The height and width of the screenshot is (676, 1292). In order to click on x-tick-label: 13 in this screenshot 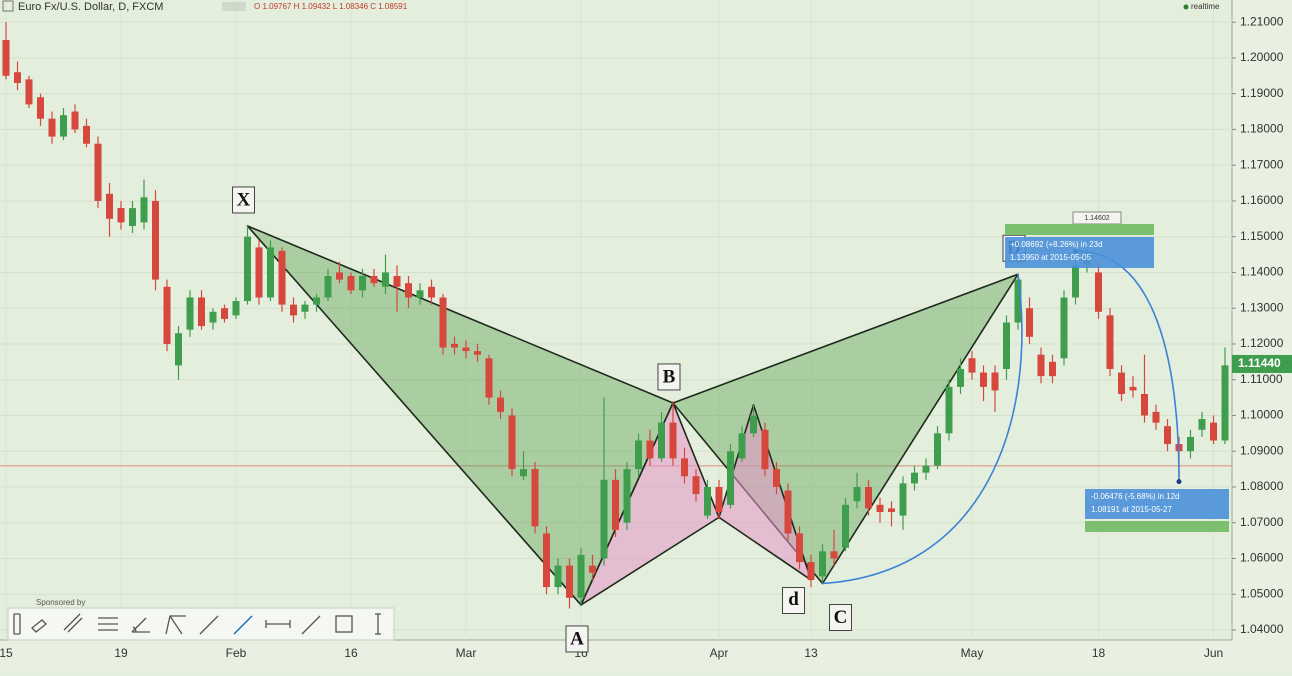, I will do `click(811, 653)`.